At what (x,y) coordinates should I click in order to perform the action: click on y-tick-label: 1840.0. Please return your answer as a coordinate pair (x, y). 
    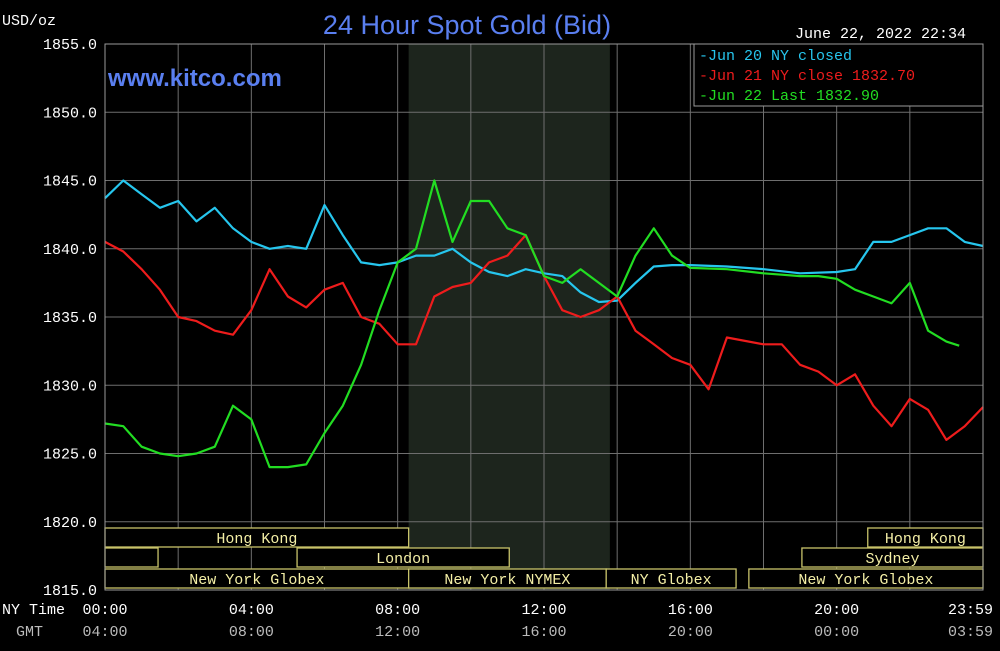
    Looking at the image, I should click on (70, 250).